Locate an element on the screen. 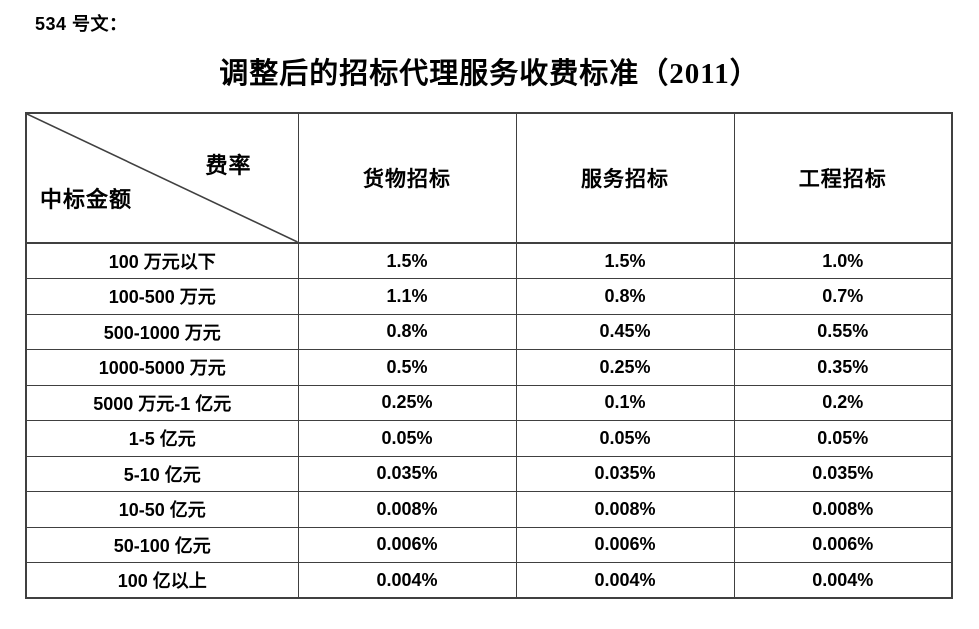 This screenshot has height=629, width=979. table-row: 10-50 亿元 0.008% 0.008% 0.008% is located at coordinates (489, 509).